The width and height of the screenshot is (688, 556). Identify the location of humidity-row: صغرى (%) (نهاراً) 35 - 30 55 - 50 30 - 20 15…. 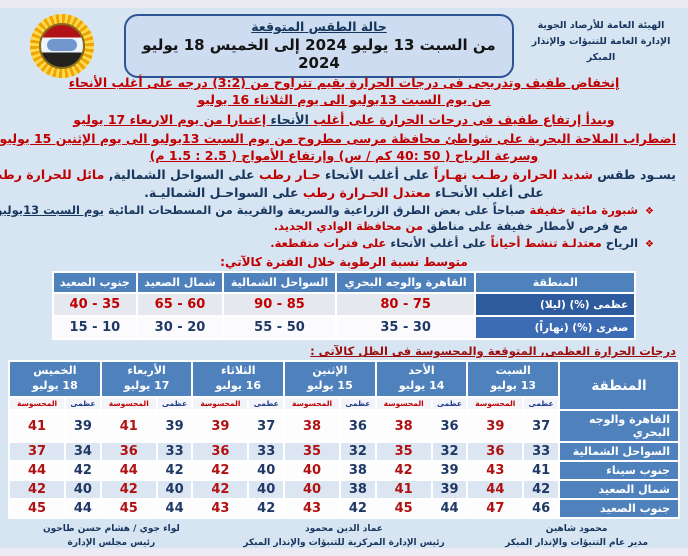
(344, 328).